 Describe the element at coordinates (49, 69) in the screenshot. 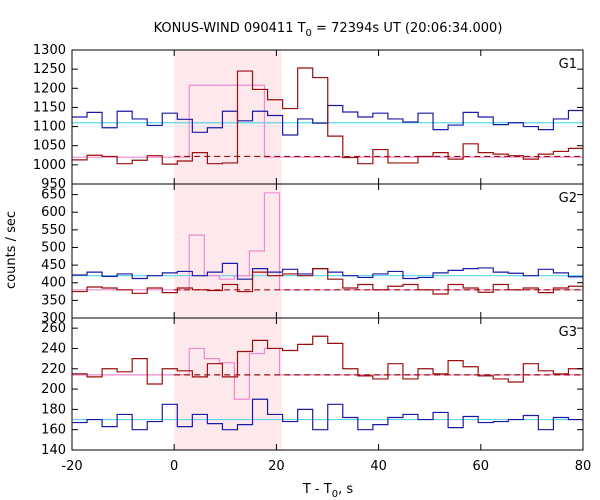

I see `y-tick-label: 1250` at that location.